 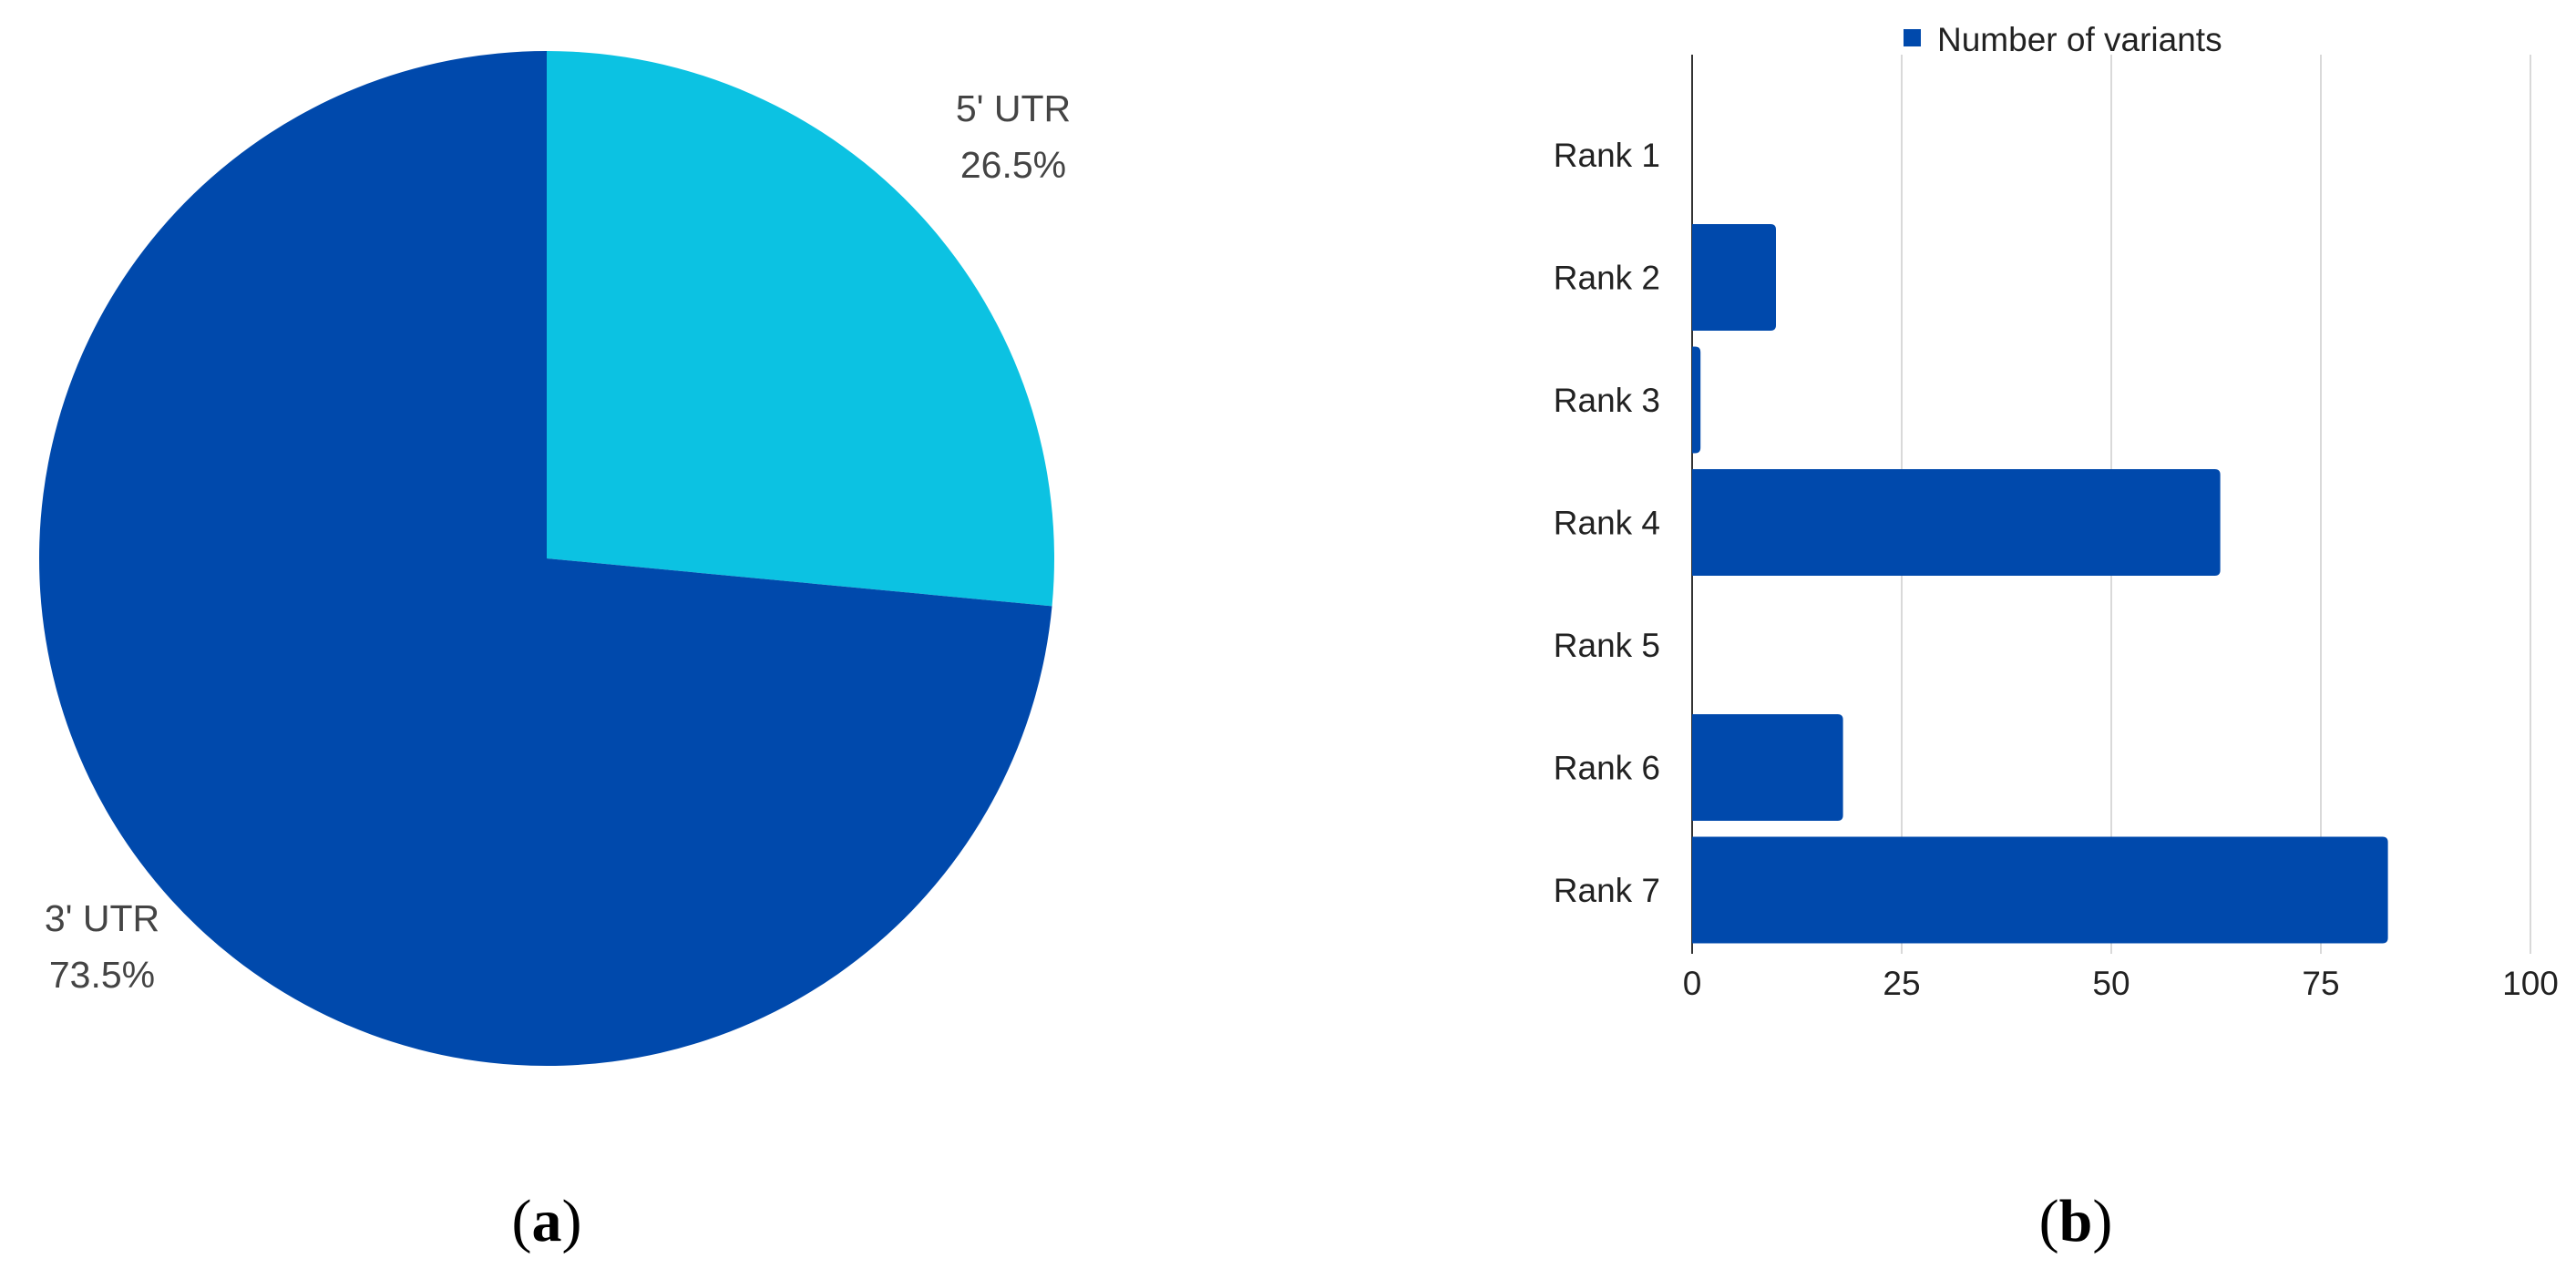 What do you see at coordinates (102, 975) in the screenshot?
I see `pie-slice-value-label: 73.5%` at bounding box center [102, 975].